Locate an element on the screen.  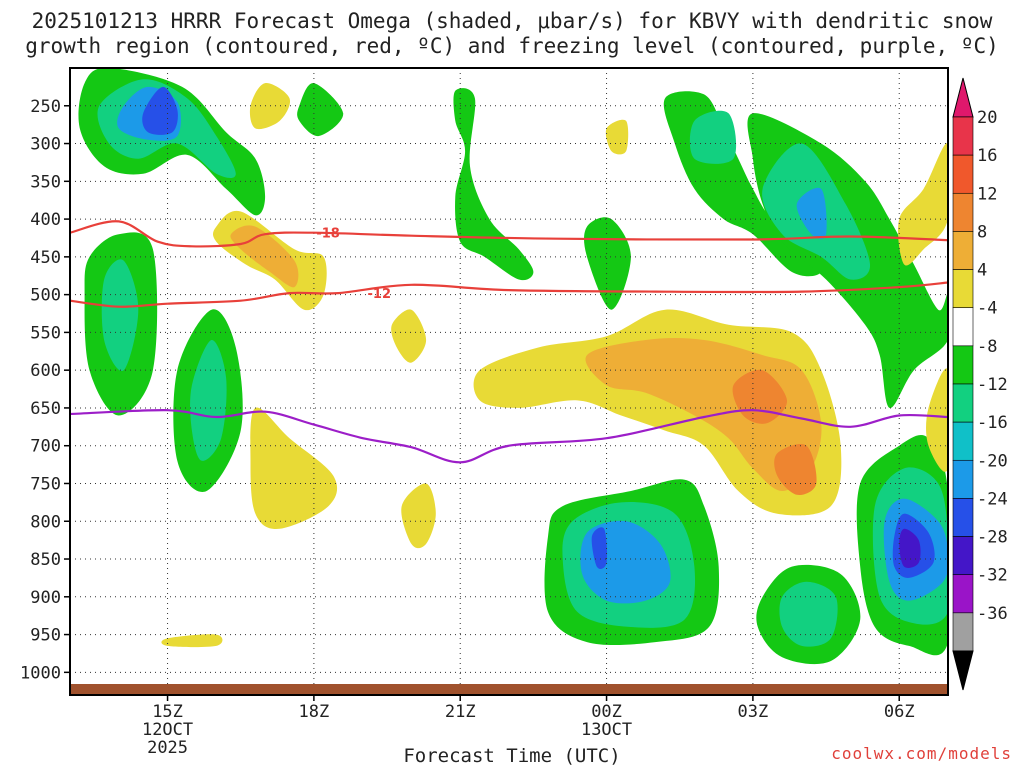
colorbar-label: -36 is located at coordinates (992, 614).